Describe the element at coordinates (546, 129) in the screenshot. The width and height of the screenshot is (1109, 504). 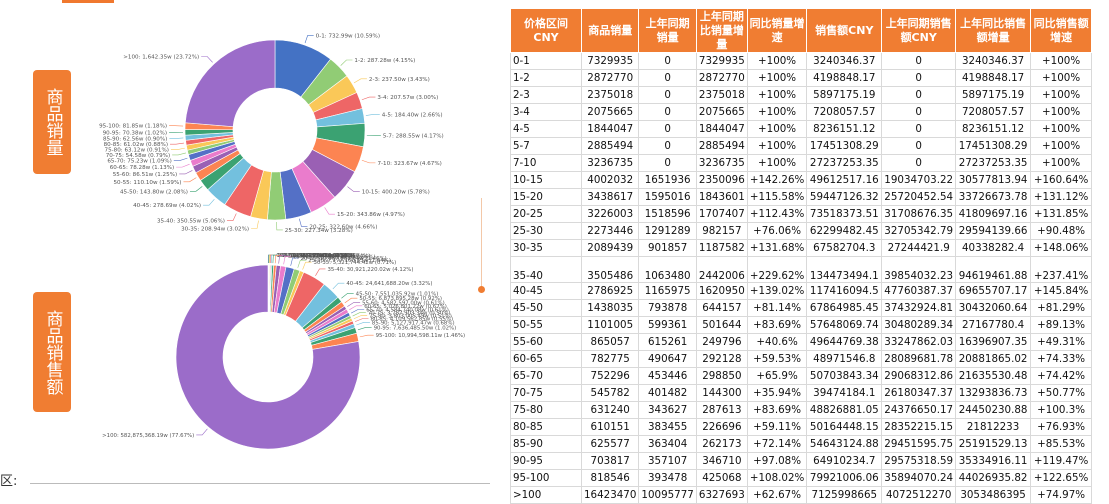
I see `table-cell: 4-5` at that location.